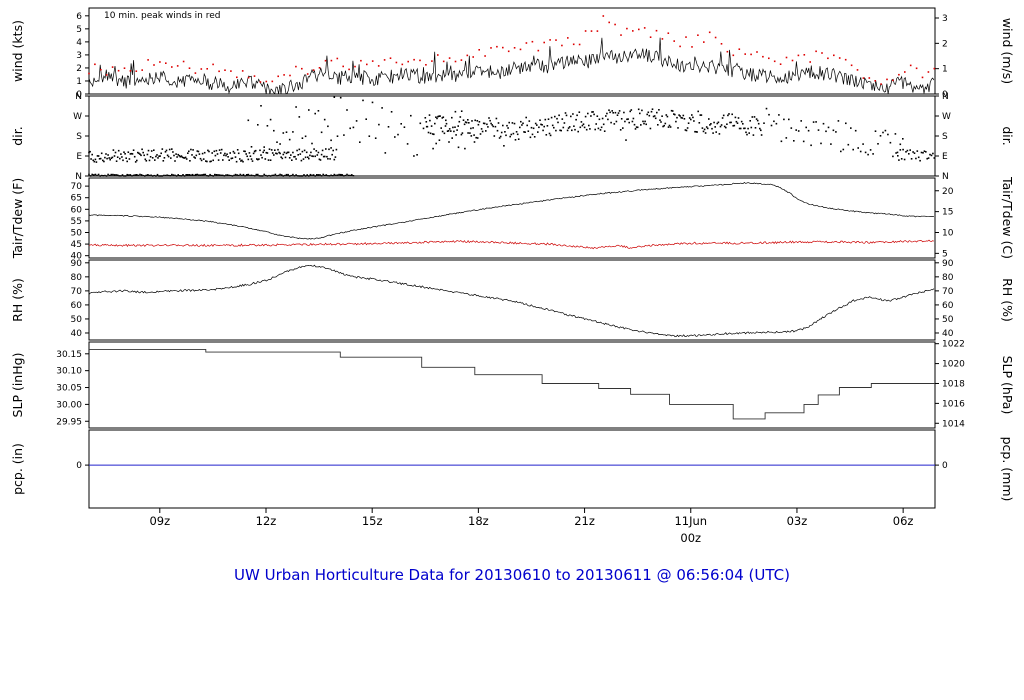  What do you see at coordinates (77, 292) in the screenshot?
I see `rh-left-tick-label: 70` at bounding box center [77, 292].